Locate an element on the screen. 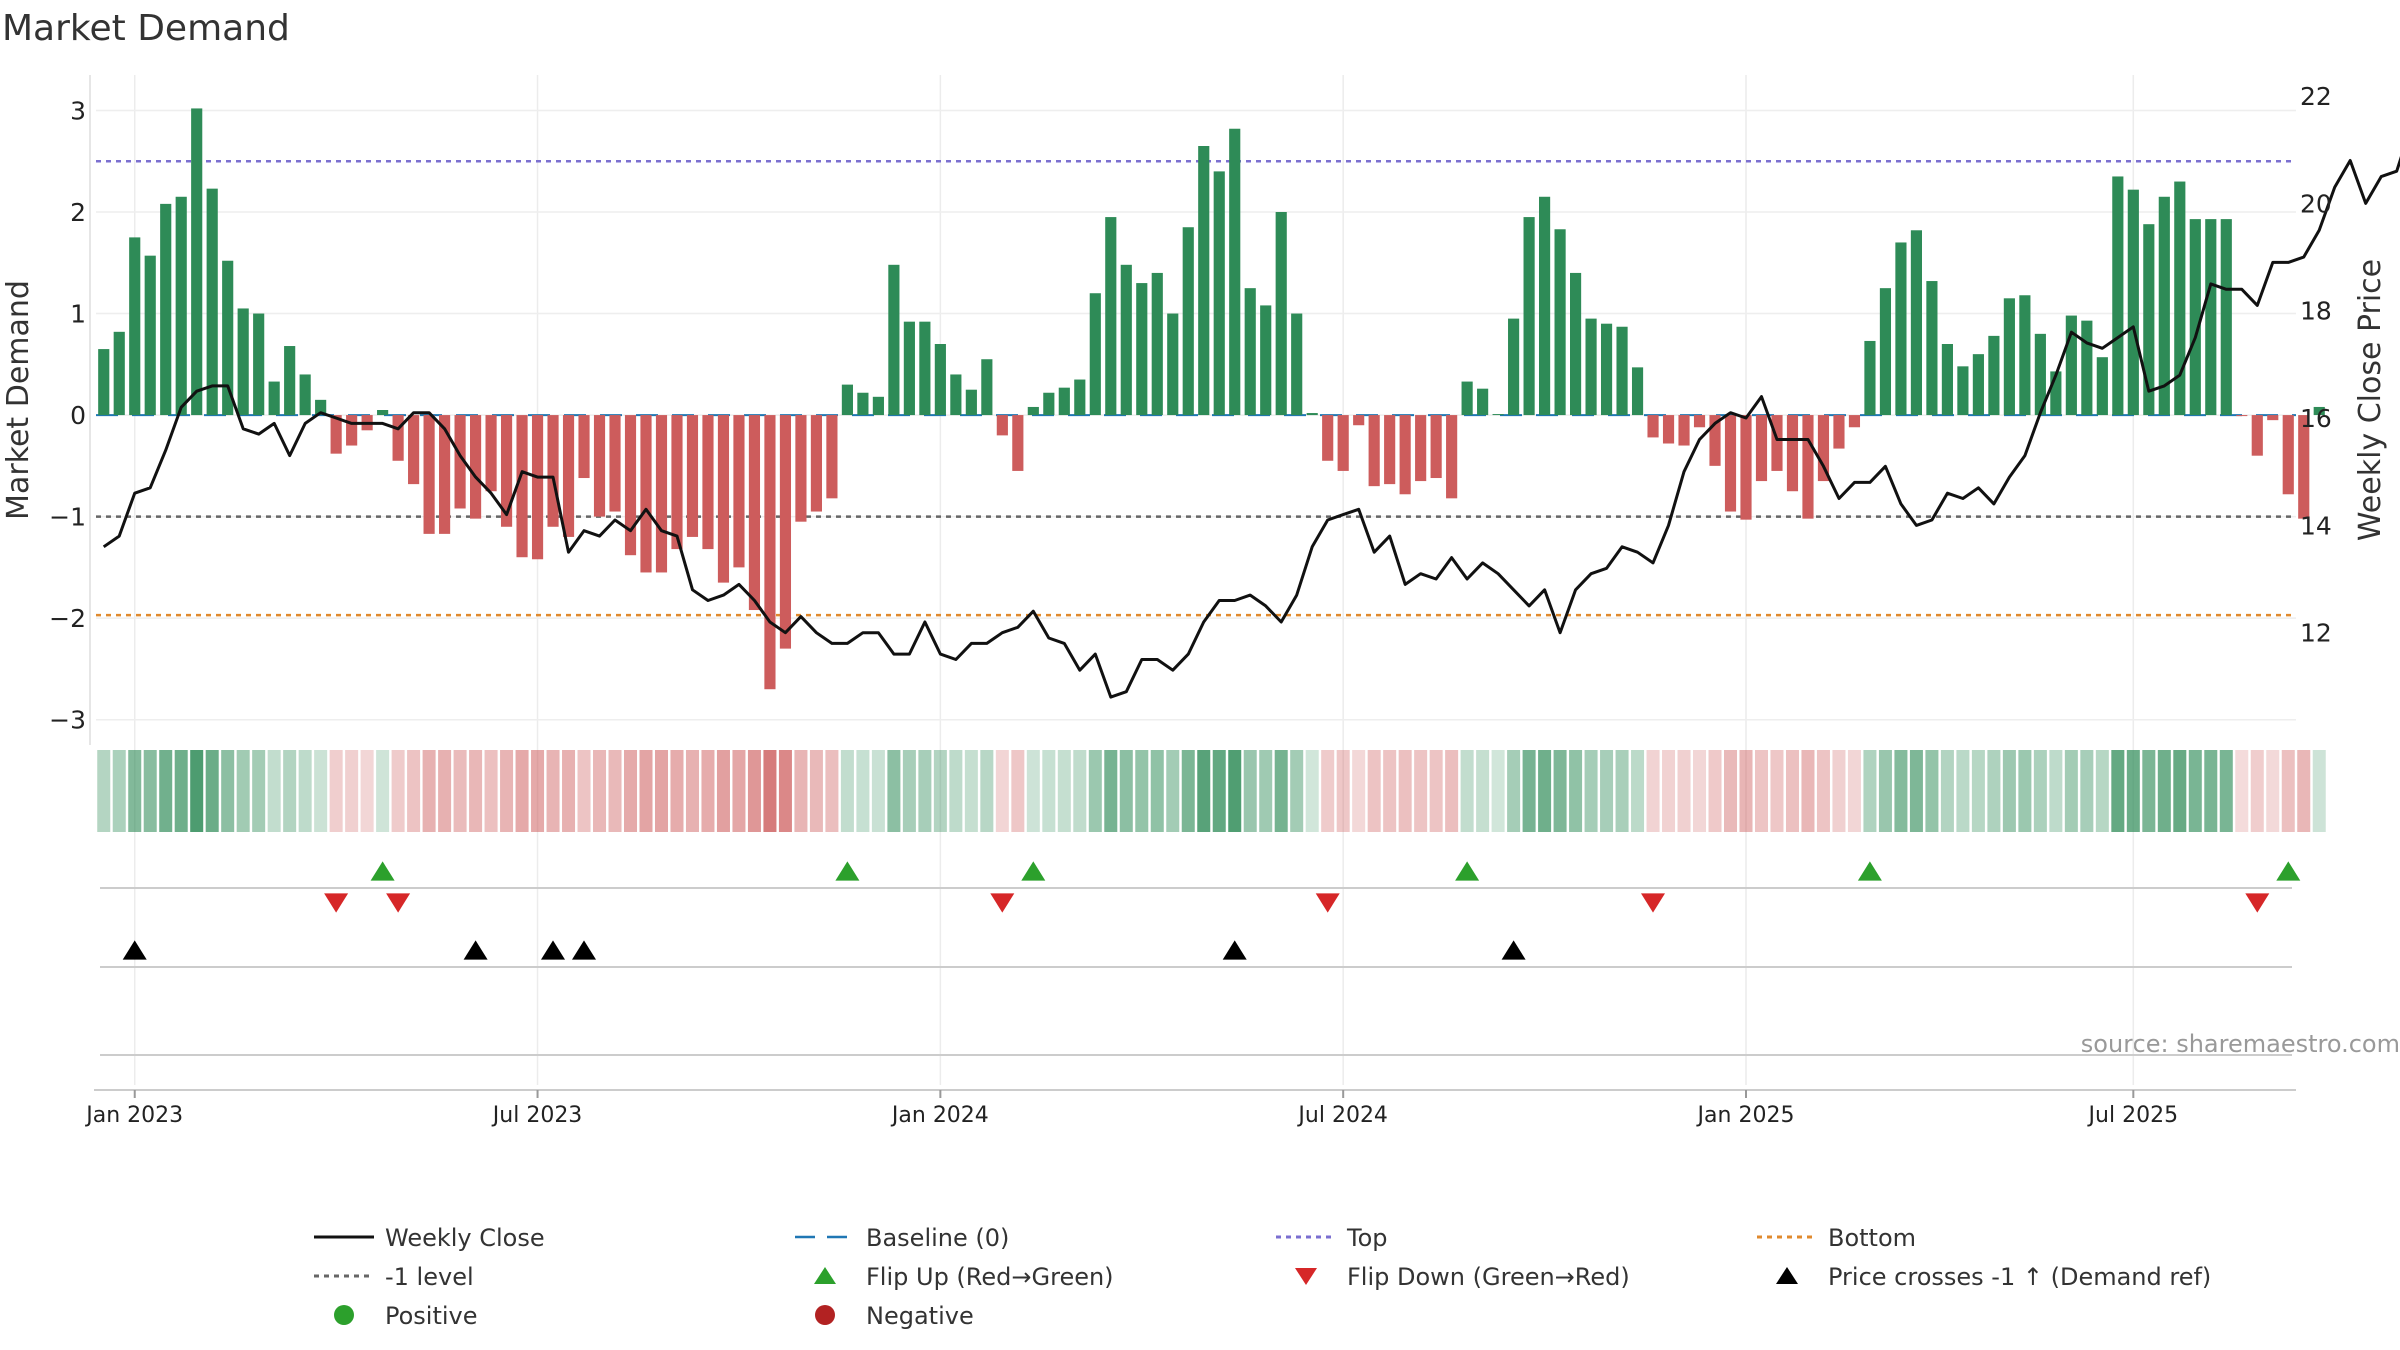  y-tick-label: 0 is located at coordinates (78, 415).